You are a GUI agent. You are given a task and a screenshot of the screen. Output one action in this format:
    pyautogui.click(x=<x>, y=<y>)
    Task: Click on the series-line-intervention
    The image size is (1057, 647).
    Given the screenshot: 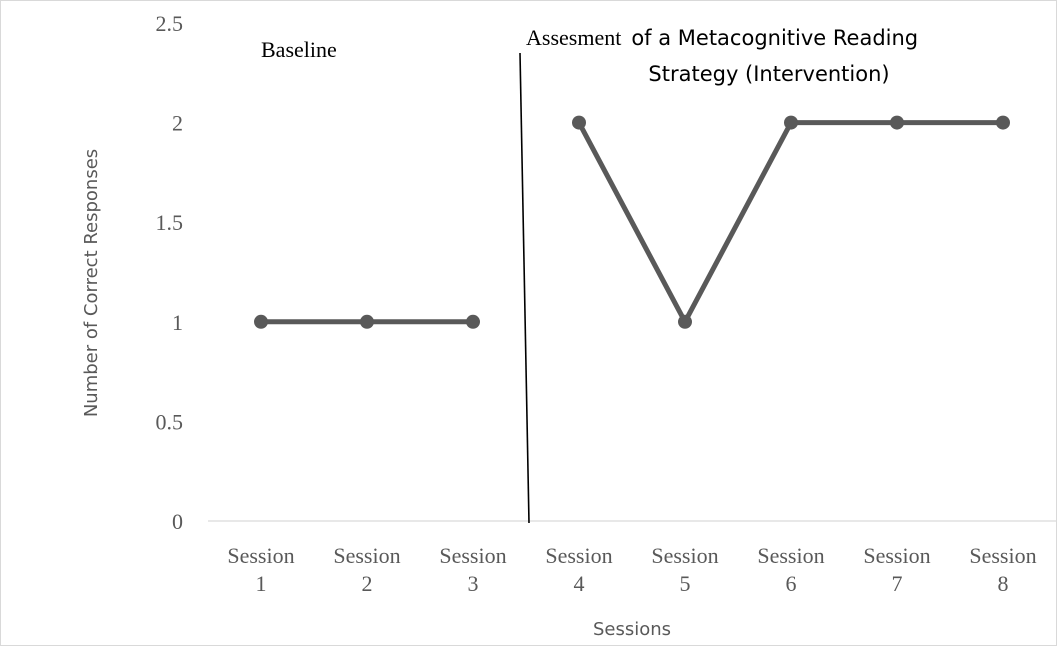 What is the action you would take?
    pyautogui.click(x=791, y=222)
    